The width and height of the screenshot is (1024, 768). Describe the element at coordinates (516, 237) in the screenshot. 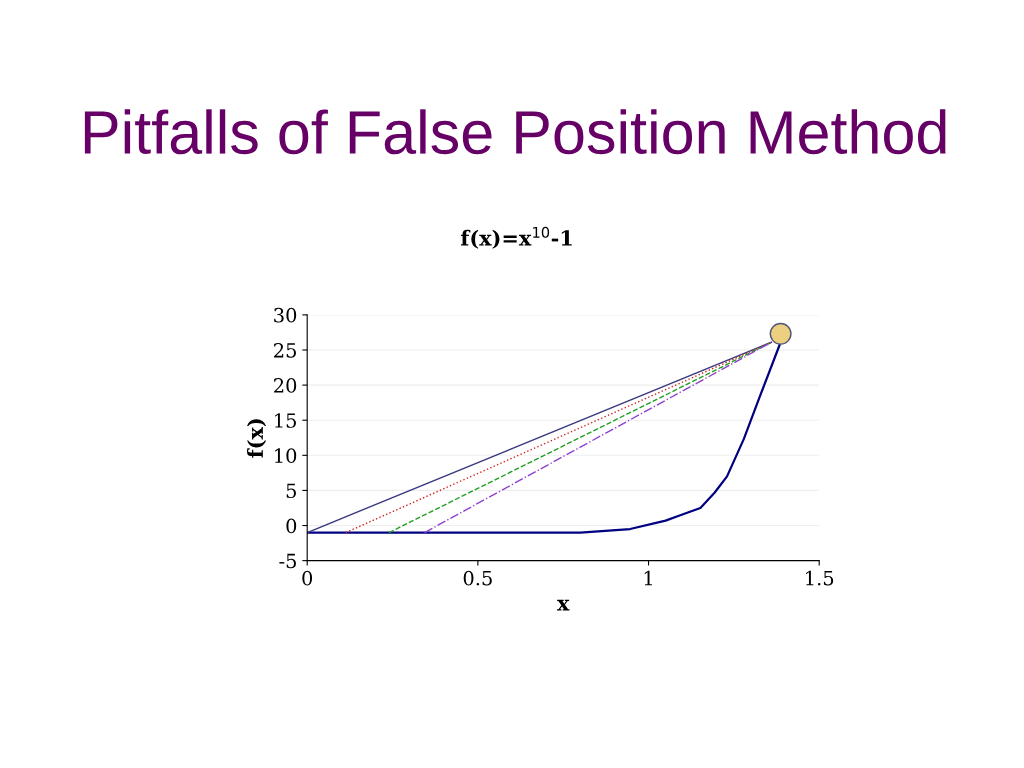

I see `chart-subtitle: f(x)=x$^{10}$-1` at that location.